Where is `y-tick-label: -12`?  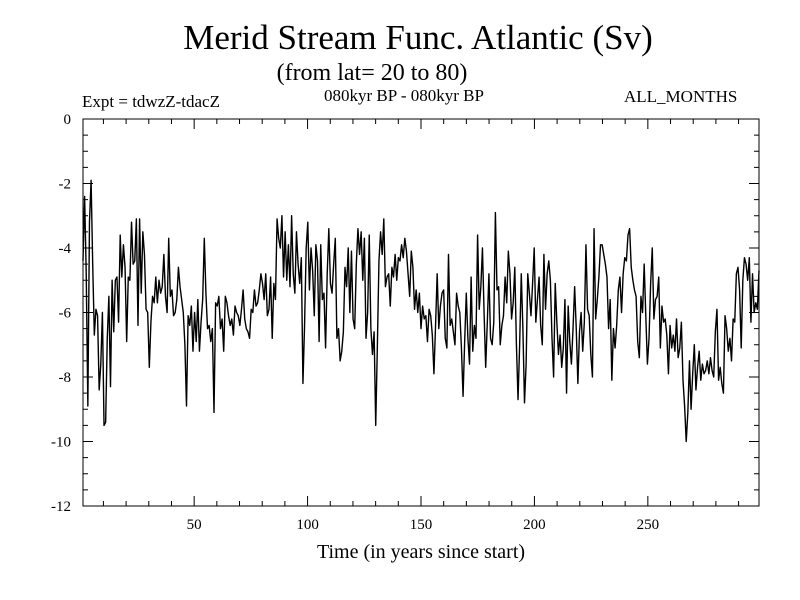
y-tick-label: -12 is located at coordinates (61, 507).